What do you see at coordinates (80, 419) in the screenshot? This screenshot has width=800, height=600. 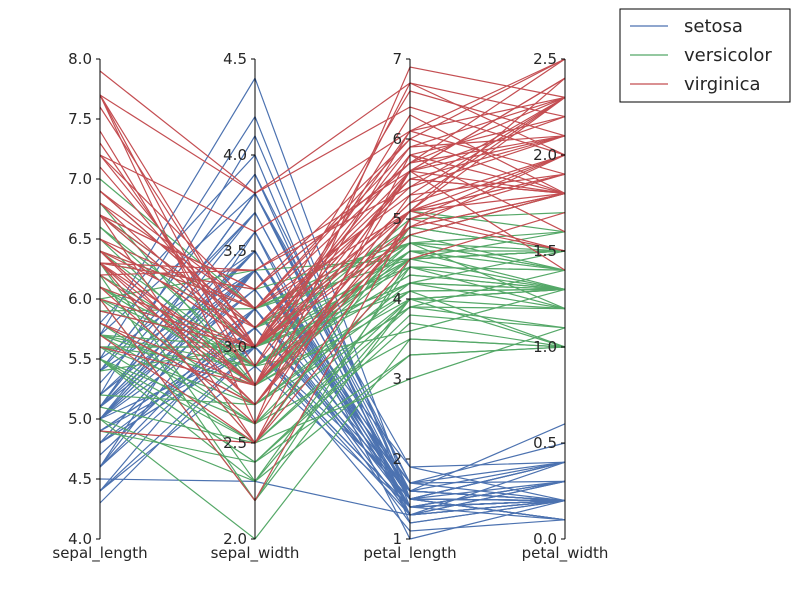 I see `tick-label: 5.0` at bounding box center [80, 419].